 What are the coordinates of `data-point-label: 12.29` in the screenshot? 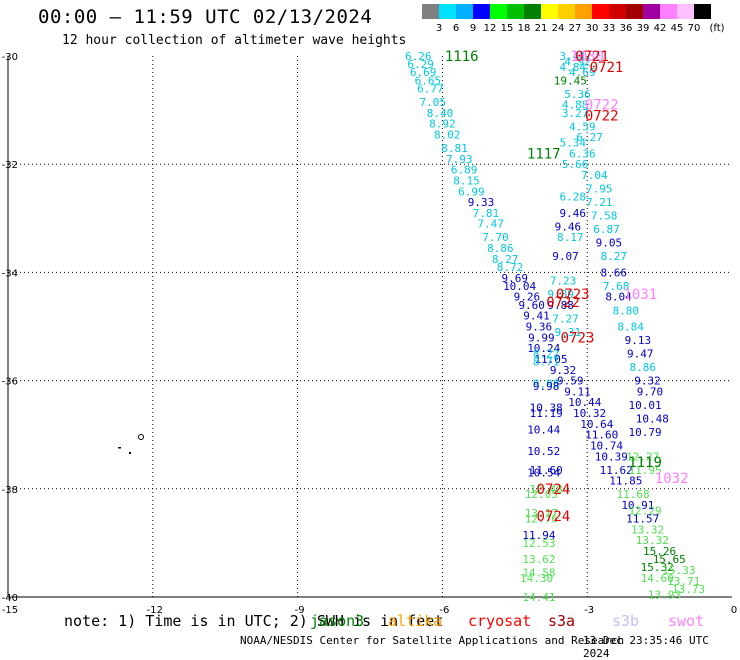 It's located at (645, 510).